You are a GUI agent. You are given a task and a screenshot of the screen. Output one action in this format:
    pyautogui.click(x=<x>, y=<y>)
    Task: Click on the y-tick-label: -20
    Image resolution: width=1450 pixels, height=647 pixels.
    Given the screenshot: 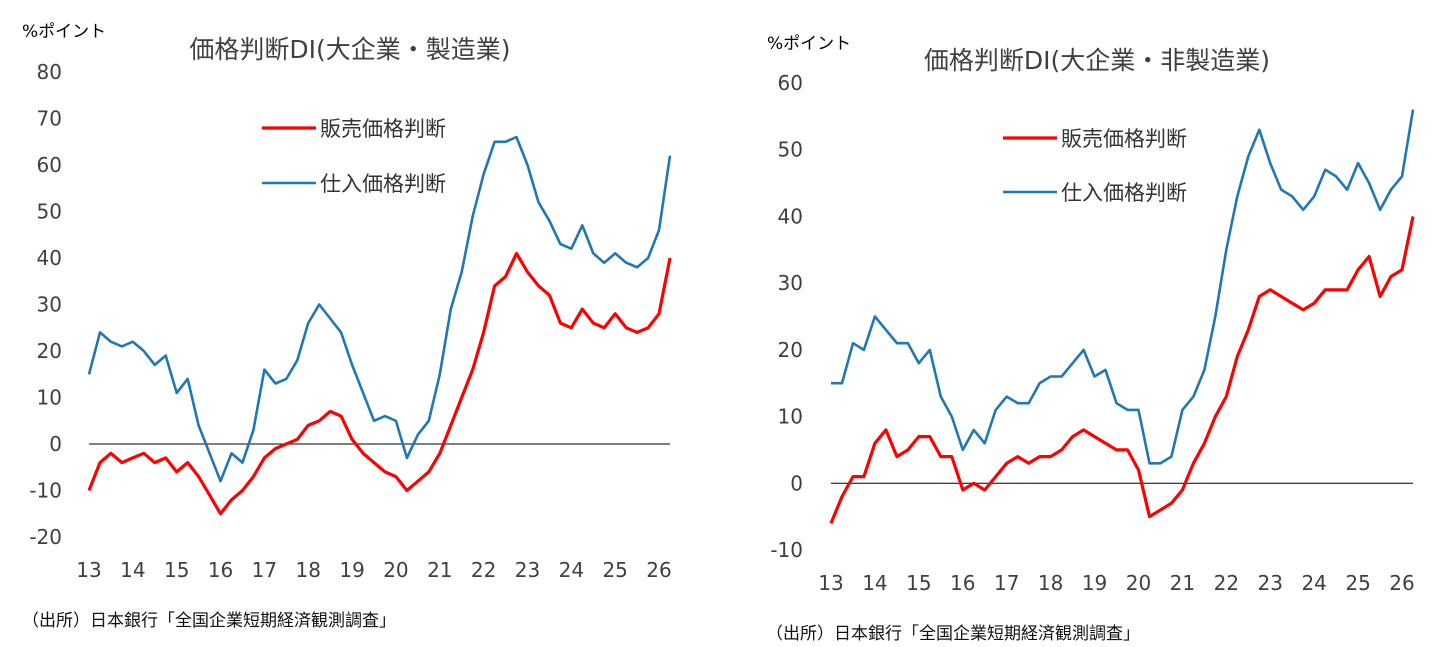 What is the action you would take?
    pyautogui.click(x=45, y=537)
    